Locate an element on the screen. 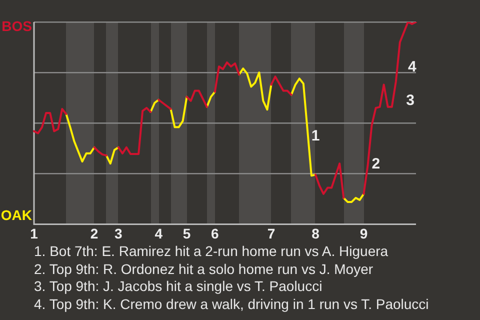 Image resolution: width=480 pixels, height=320 pixels. annotation: 2 is located at coordinates (376, 164).